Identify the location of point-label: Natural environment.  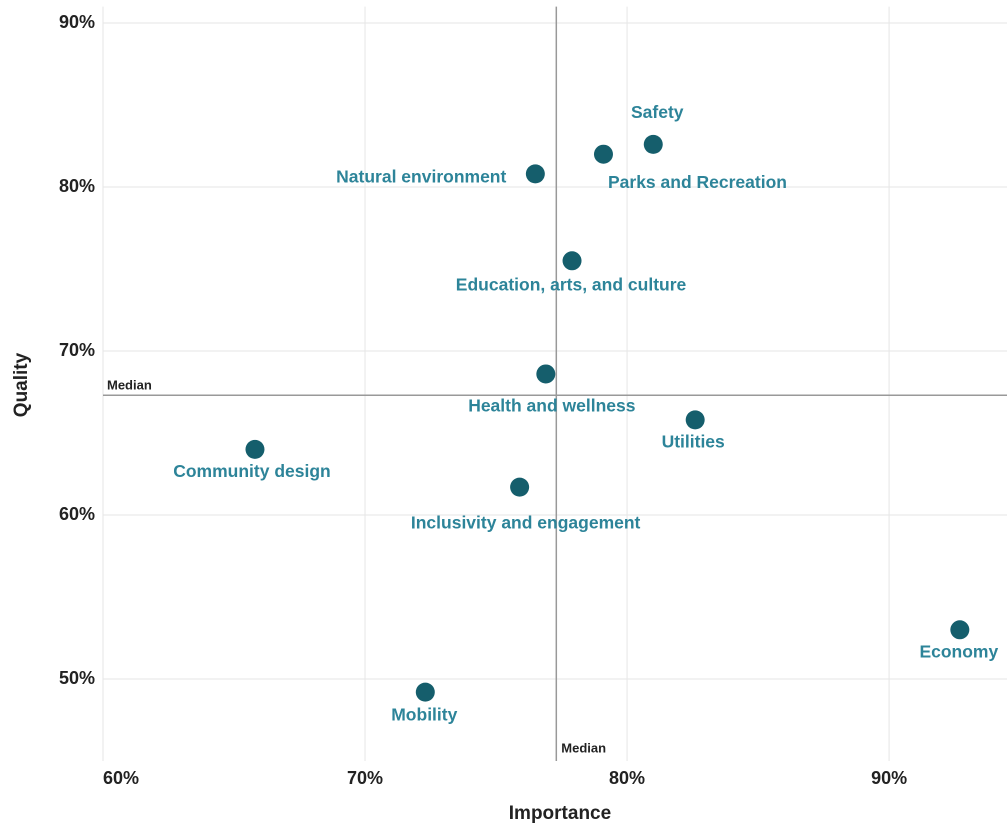
(421, 177).